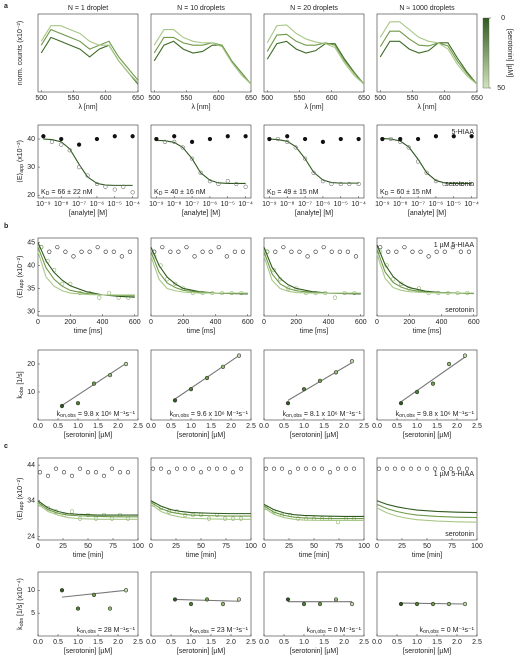  Describe the element at coordinates (22, 283) in the screenshot. I see `y-axis-label-sub: app` at that location.